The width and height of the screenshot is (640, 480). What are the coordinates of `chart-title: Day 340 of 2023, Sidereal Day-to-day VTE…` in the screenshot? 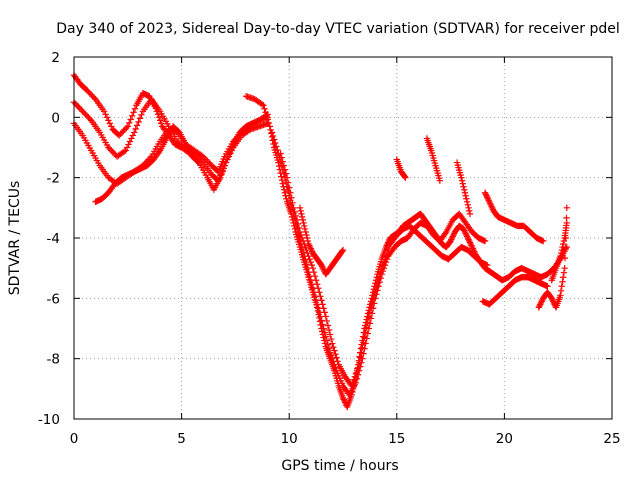 It's located at (338, 29).